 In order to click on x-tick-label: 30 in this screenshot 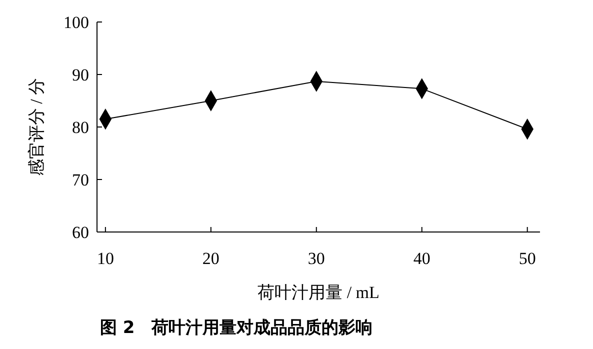, I will do `click(316, 258)`.